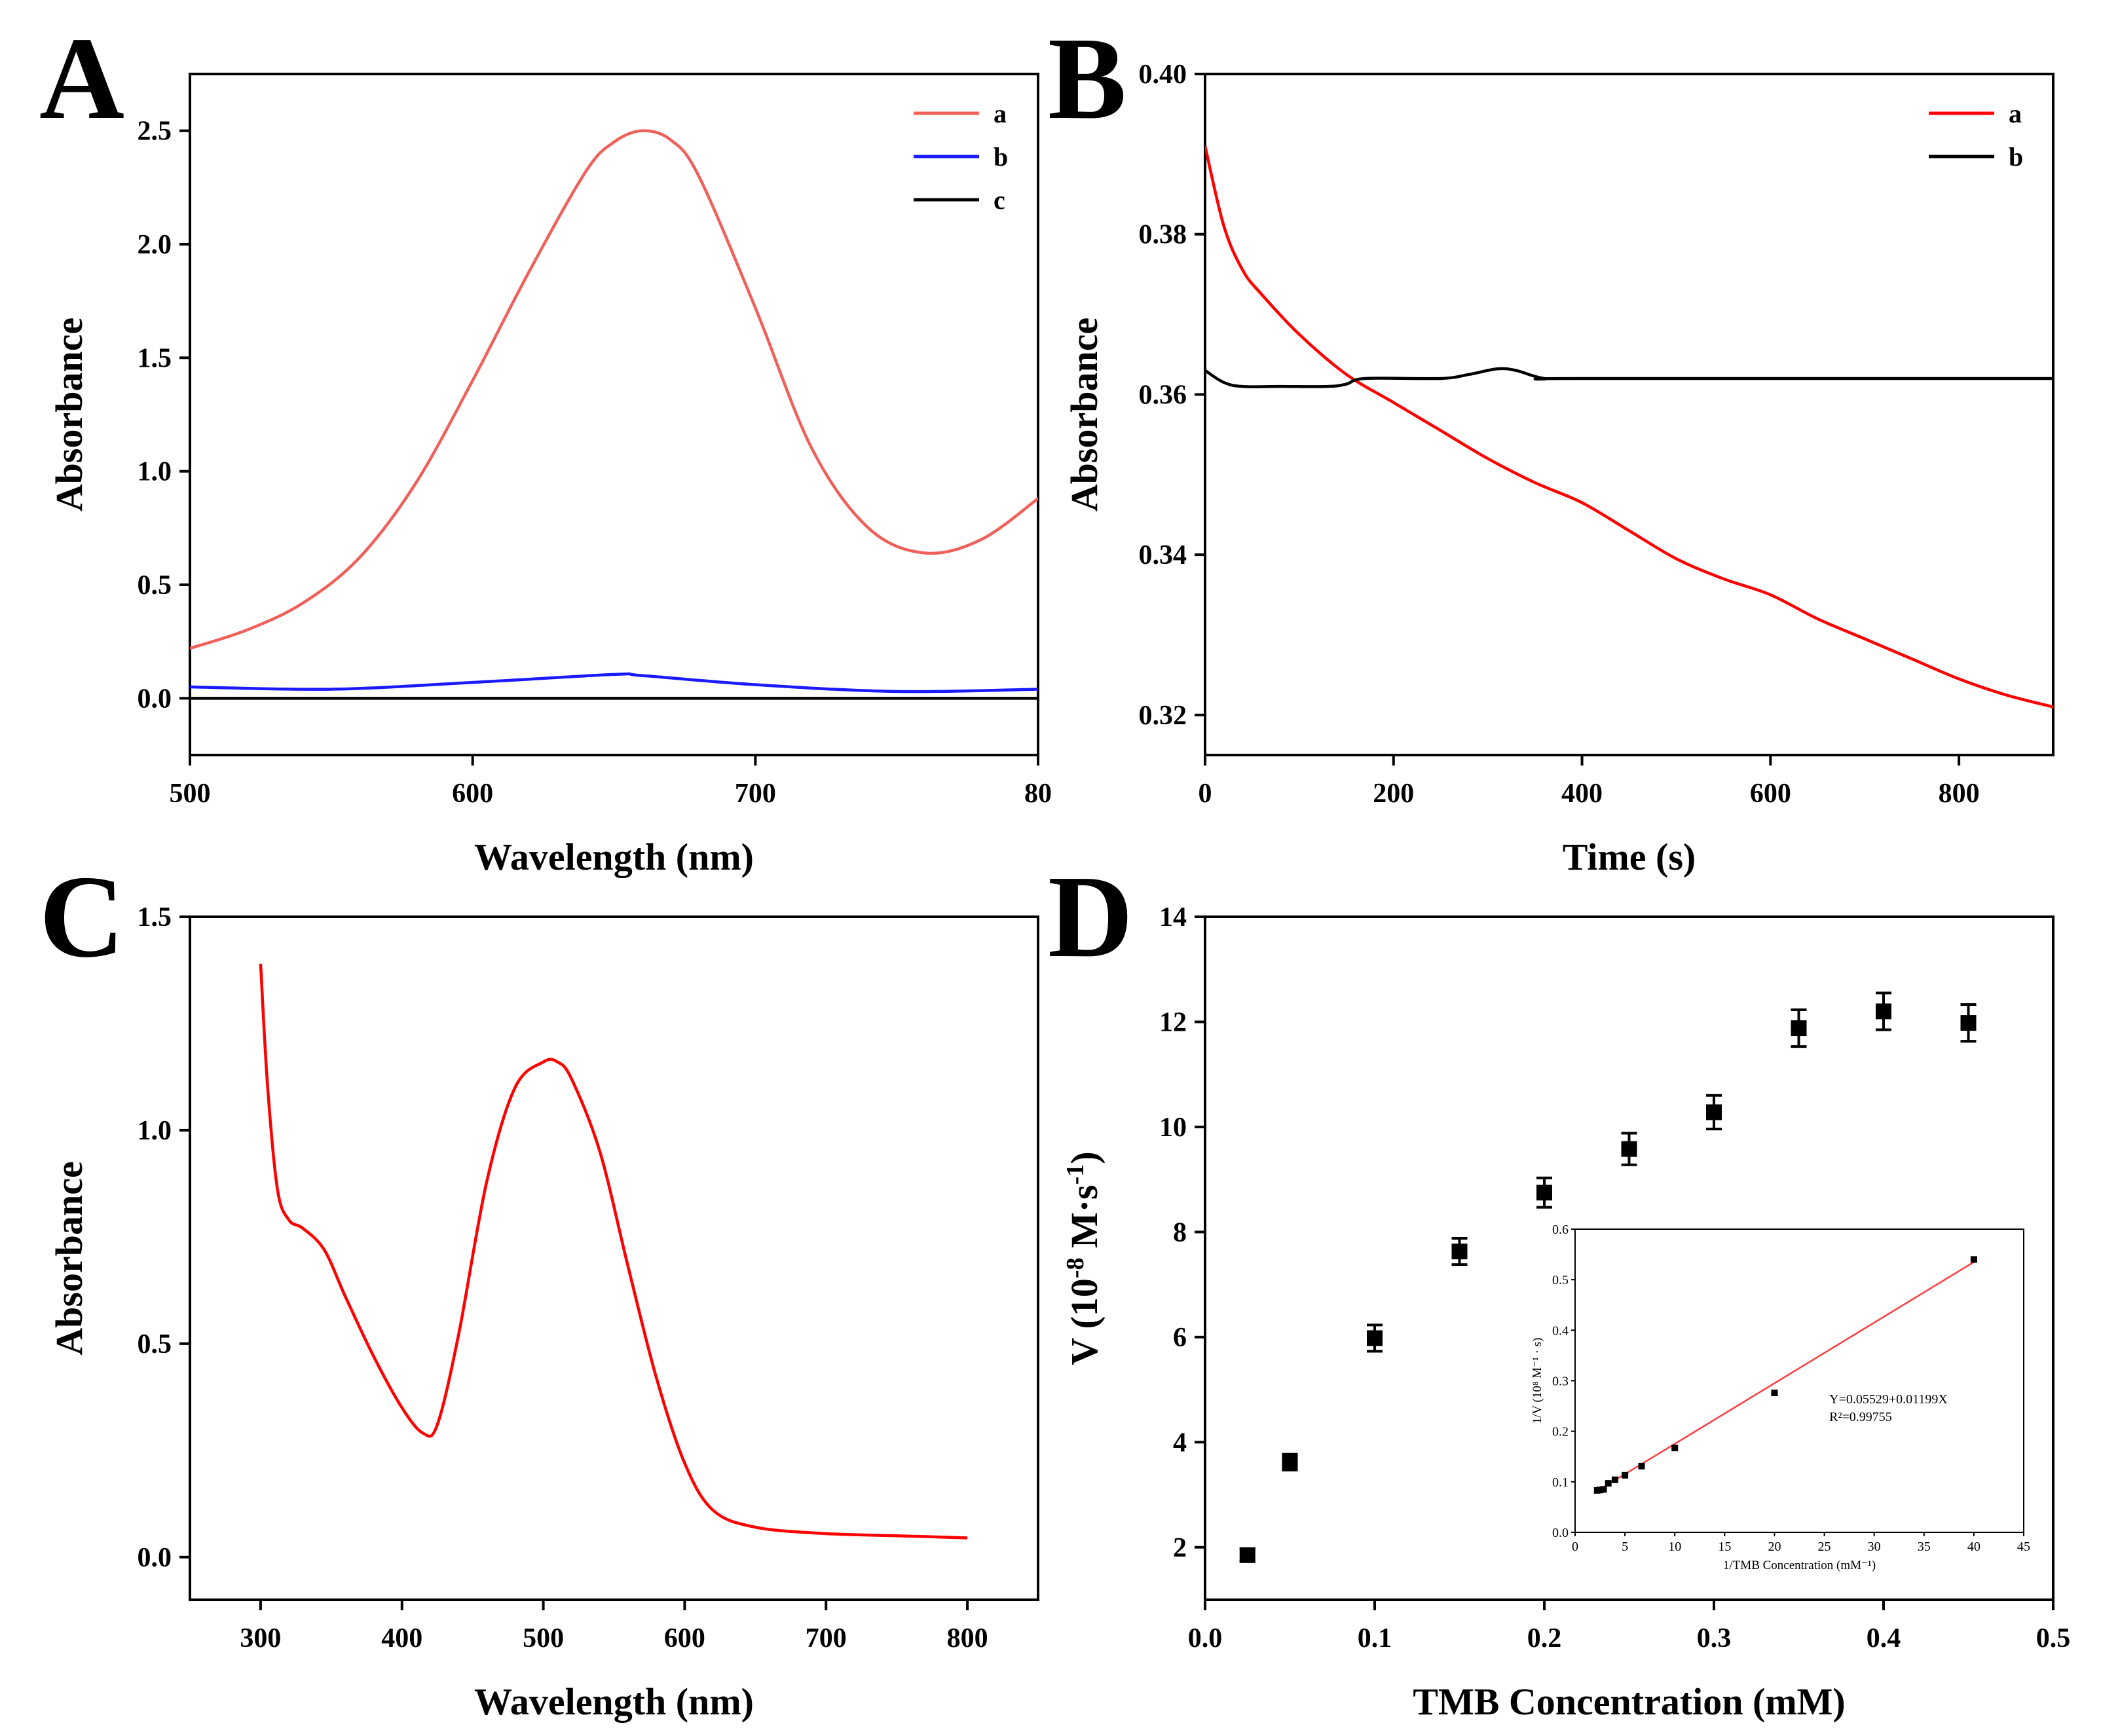  What do you see at coordinates (1163, 395) in the screenshot?
I see `y-tick-label: 0.36` at bounding box center [1163, 395].